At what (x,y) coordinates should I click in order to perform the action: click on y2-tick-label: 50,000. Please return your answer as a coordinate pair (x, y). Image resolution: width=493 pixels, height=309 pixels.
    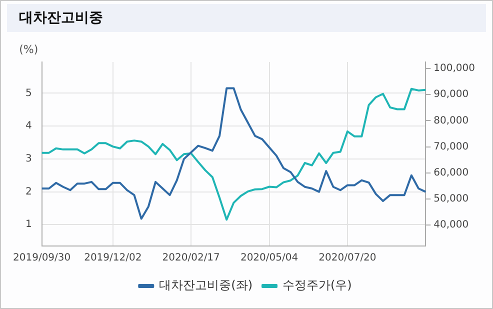
    Looking at the image, I should click on (451, 199).